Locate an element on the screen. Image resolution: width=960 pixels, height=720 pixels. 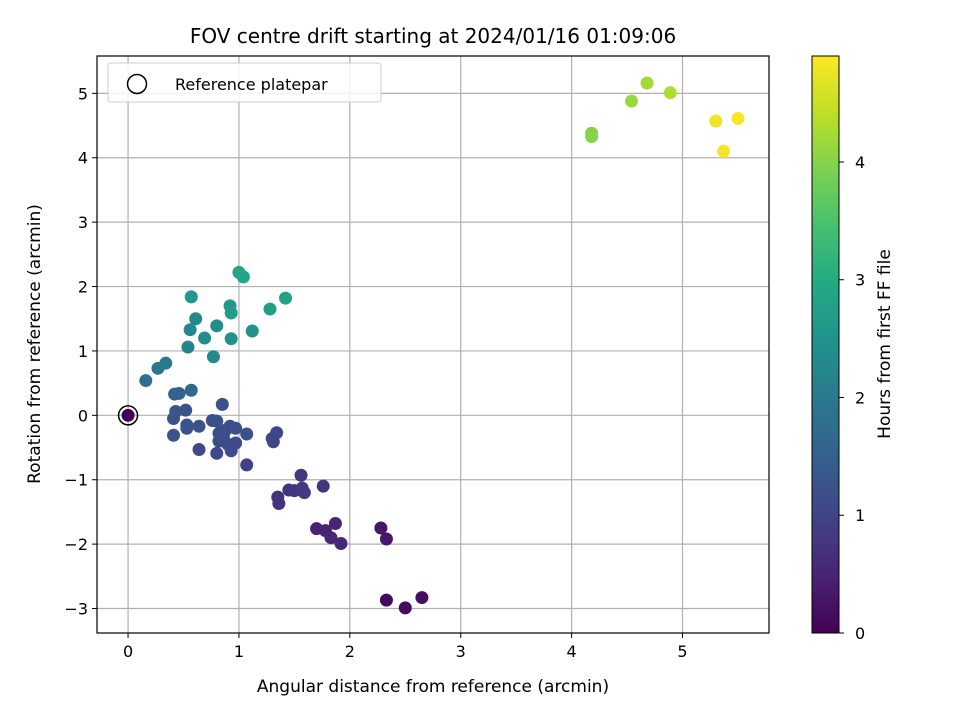
colorbar-tick-label: 3 is located at coordinates (860, 280).